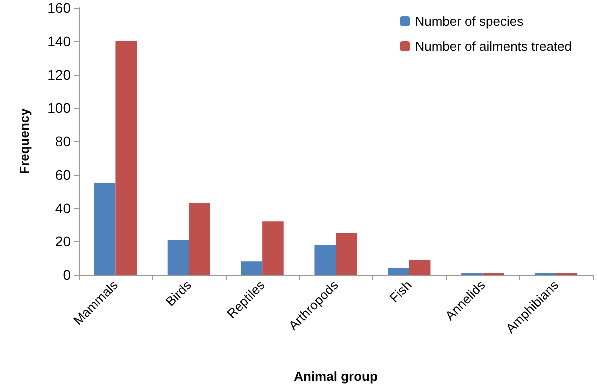 This screenshot has height=388, width=597. Describe the element at coordinates (63, 174) in the screenshot. I see `y-tick-label: 60` at that location.